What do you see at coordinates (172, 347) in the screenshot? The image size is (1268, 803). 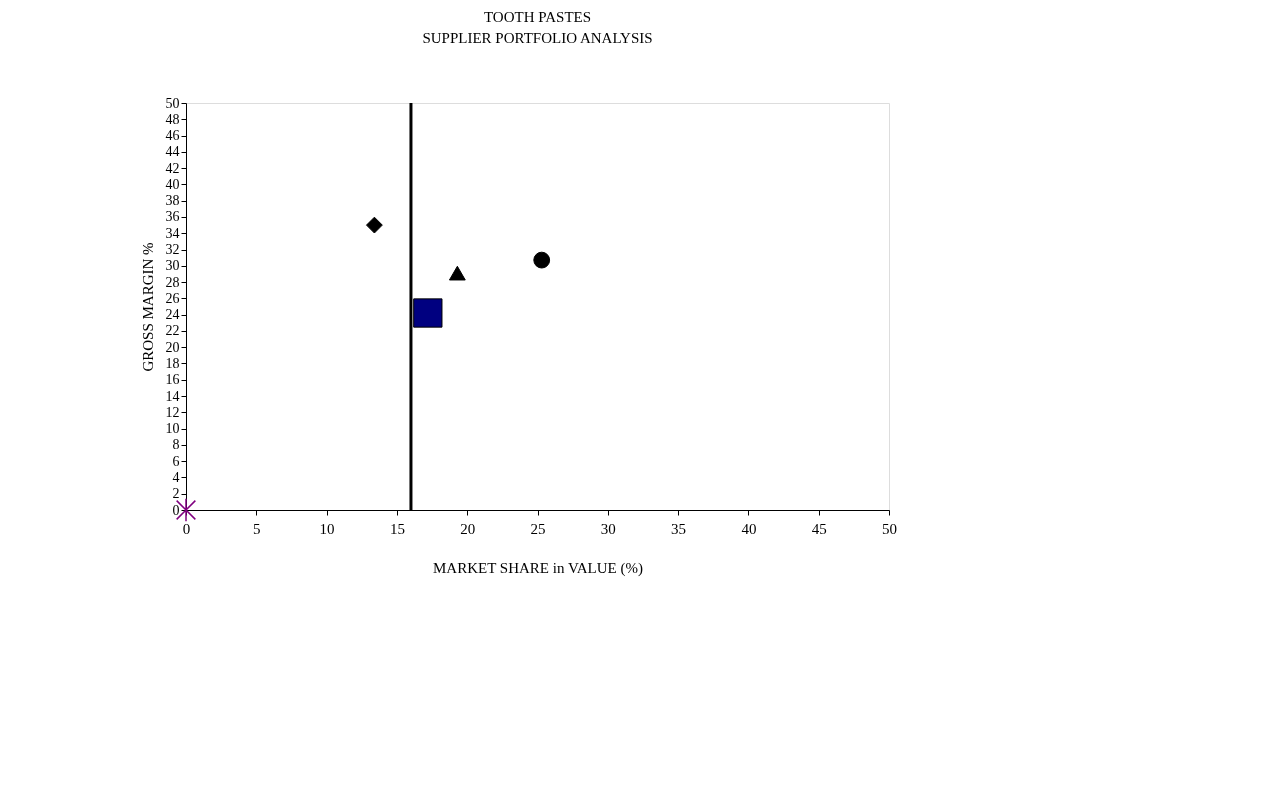 I see `y-tick-label: 20` at bounding box center [172, 347].